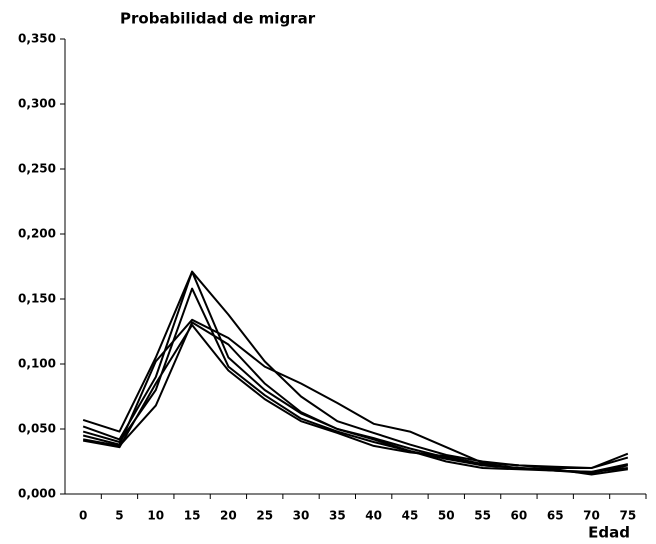  What do you see at coordinates (37, 429) in the screenshot?
I see `y-tick-label: 0,050` at bounding box center [37, 429].